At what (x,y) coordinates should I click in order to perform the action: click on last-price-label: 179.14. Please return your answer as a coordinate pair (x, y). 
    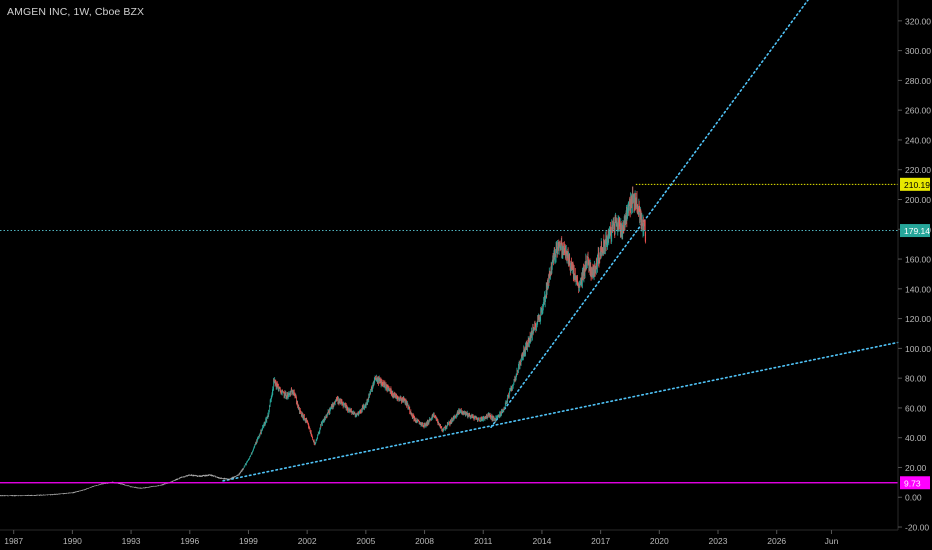
    Looking at the image, I should click on (917, 231).